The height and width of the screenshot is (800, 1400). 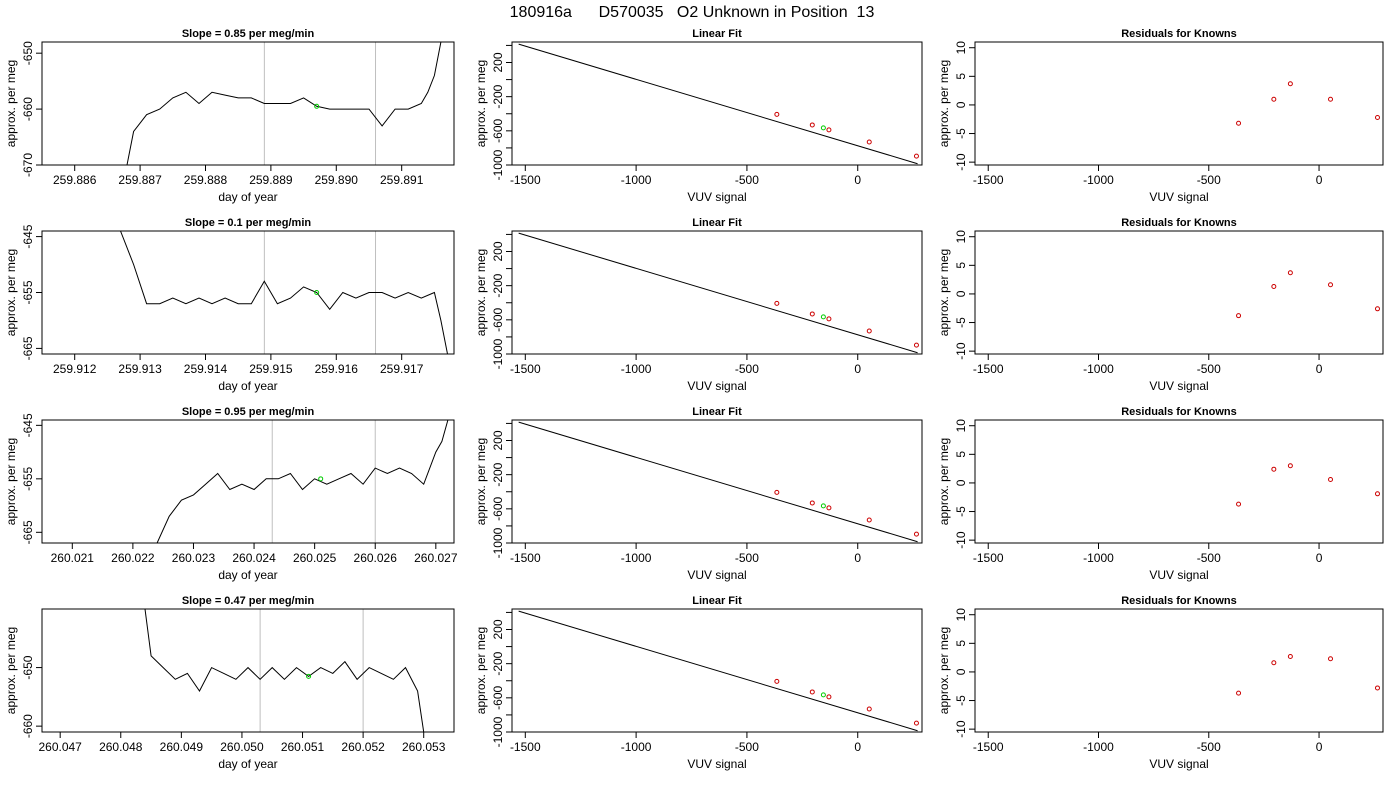 What do you see at coordinates (28, 726) in the screenshot?
I see `y-tick-label: -660` at bounding box center [28, 726].